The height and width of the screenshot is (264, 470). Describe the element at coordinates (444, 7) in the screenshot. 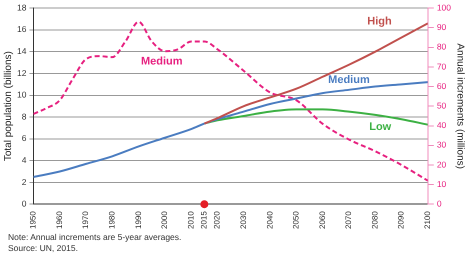

I see `y2-tick-label: 100` at that location.